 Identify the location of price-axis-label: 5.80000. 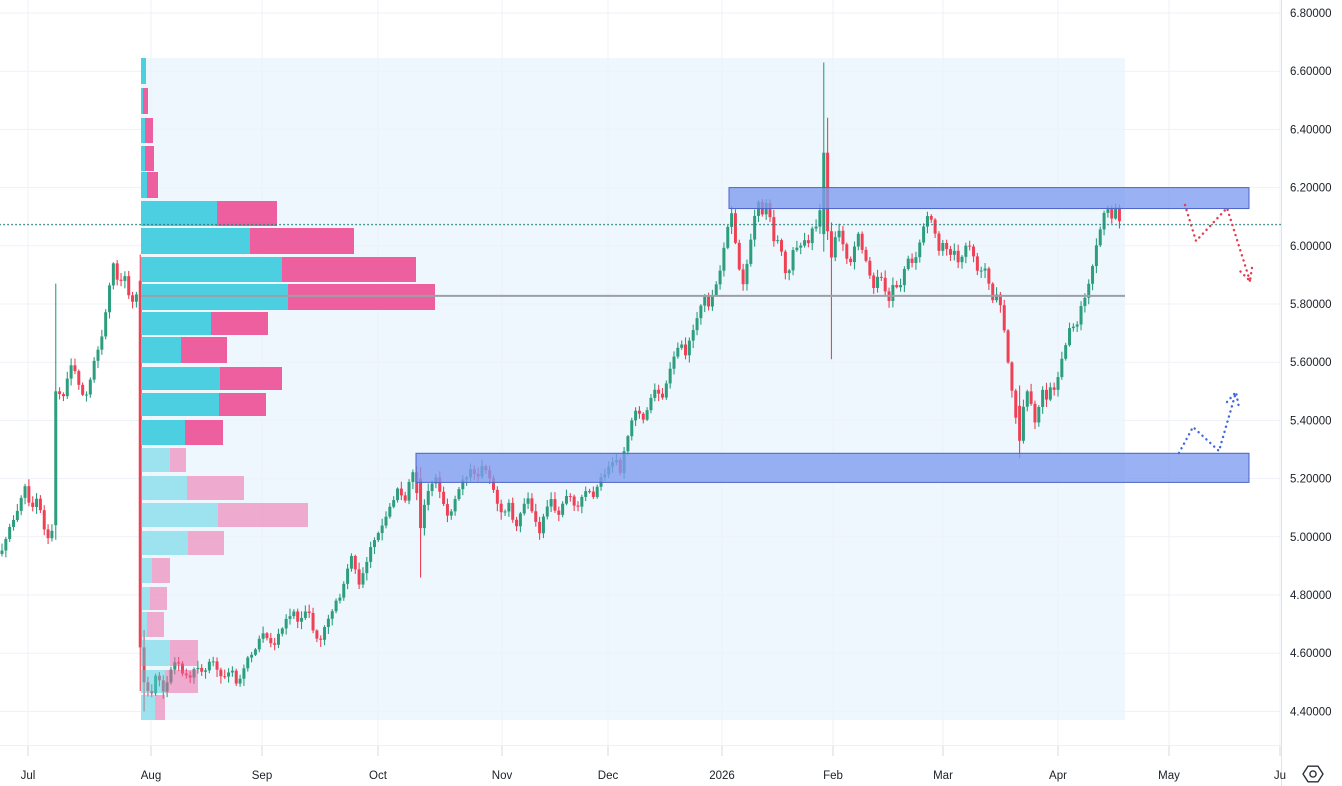
(1311, 305).